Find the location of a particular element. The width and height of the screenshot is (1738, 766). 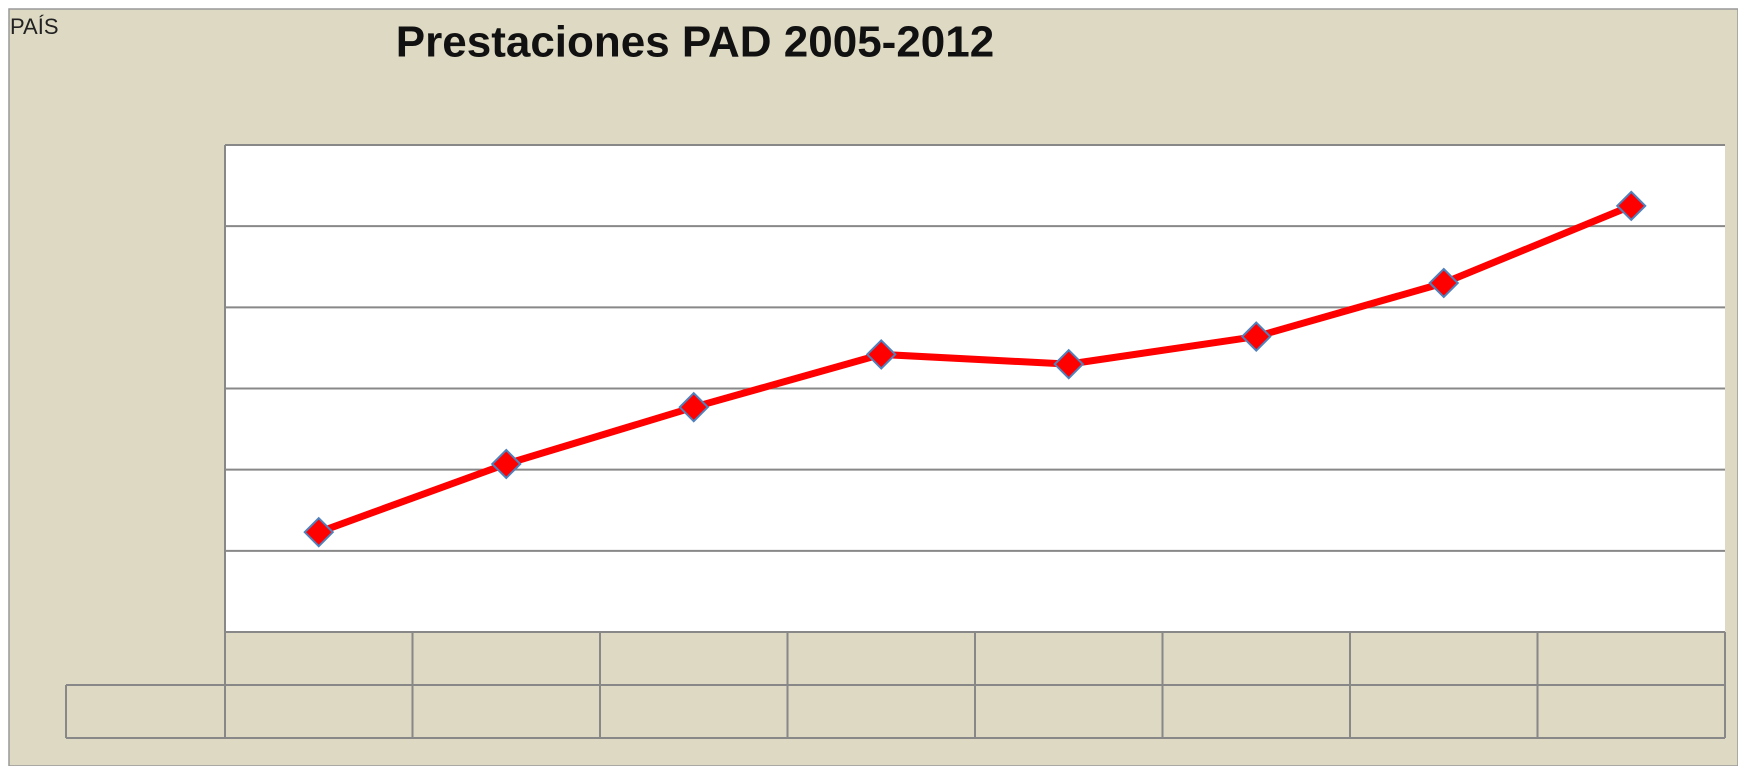

chart-title: Prestaciones PAD 2005-2012 is located at coordinates (695, 42).